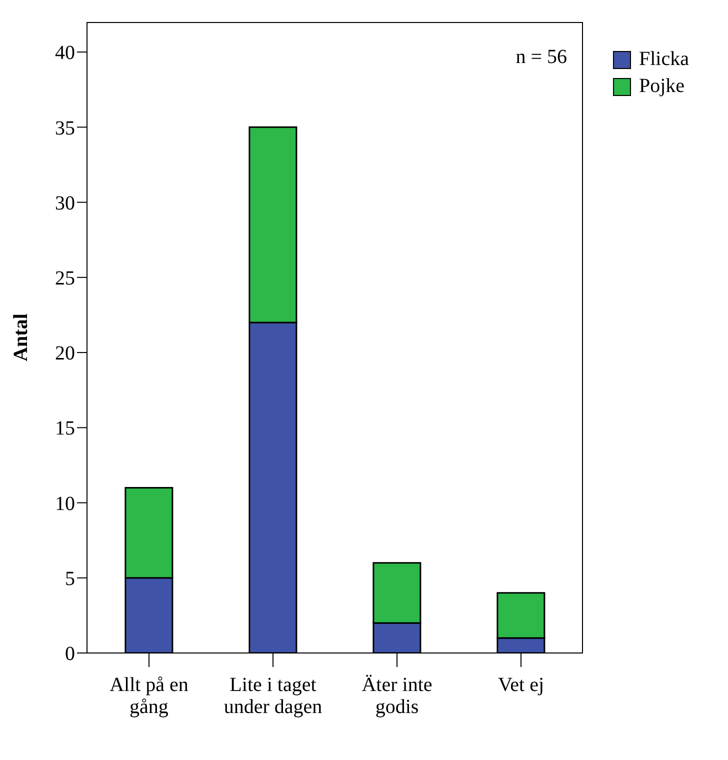 The width and height of the screenshot is (728, 760). I want to click on legend-label: Pojke, so click(662, 86).